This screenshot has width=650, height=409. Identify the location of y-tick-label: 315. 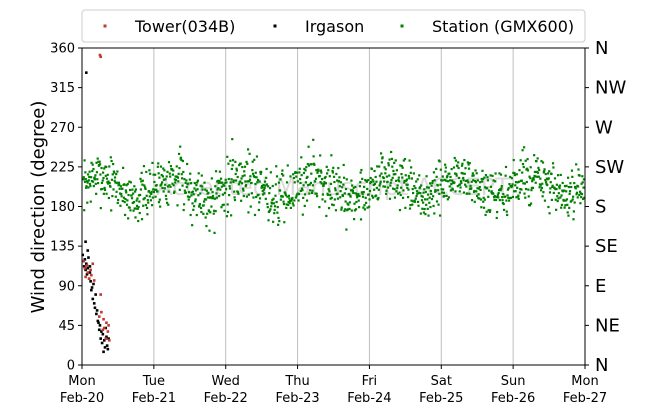
(62, 88).